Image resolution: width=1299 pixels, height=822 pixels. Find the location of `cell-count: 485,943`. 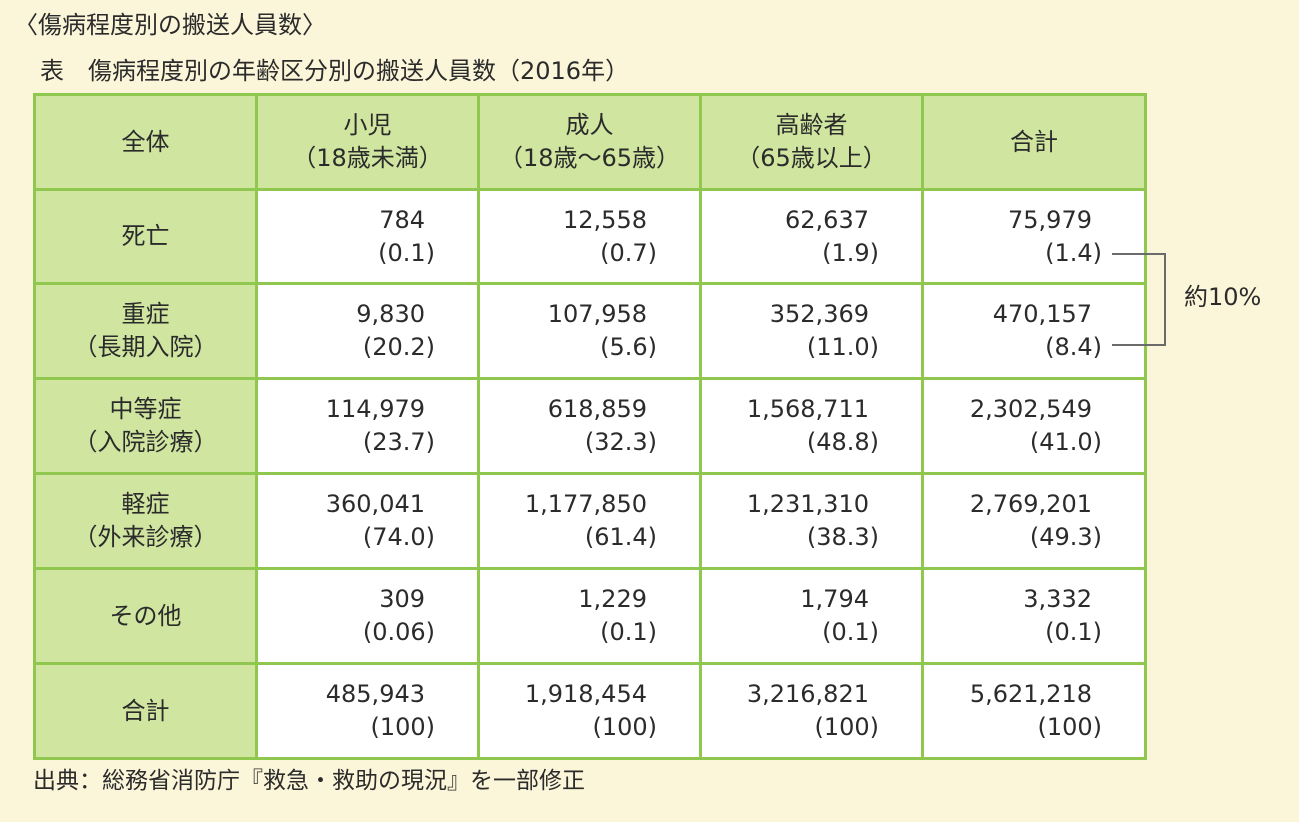

cell-count: 485,943 is located at coordinates (375, 694).